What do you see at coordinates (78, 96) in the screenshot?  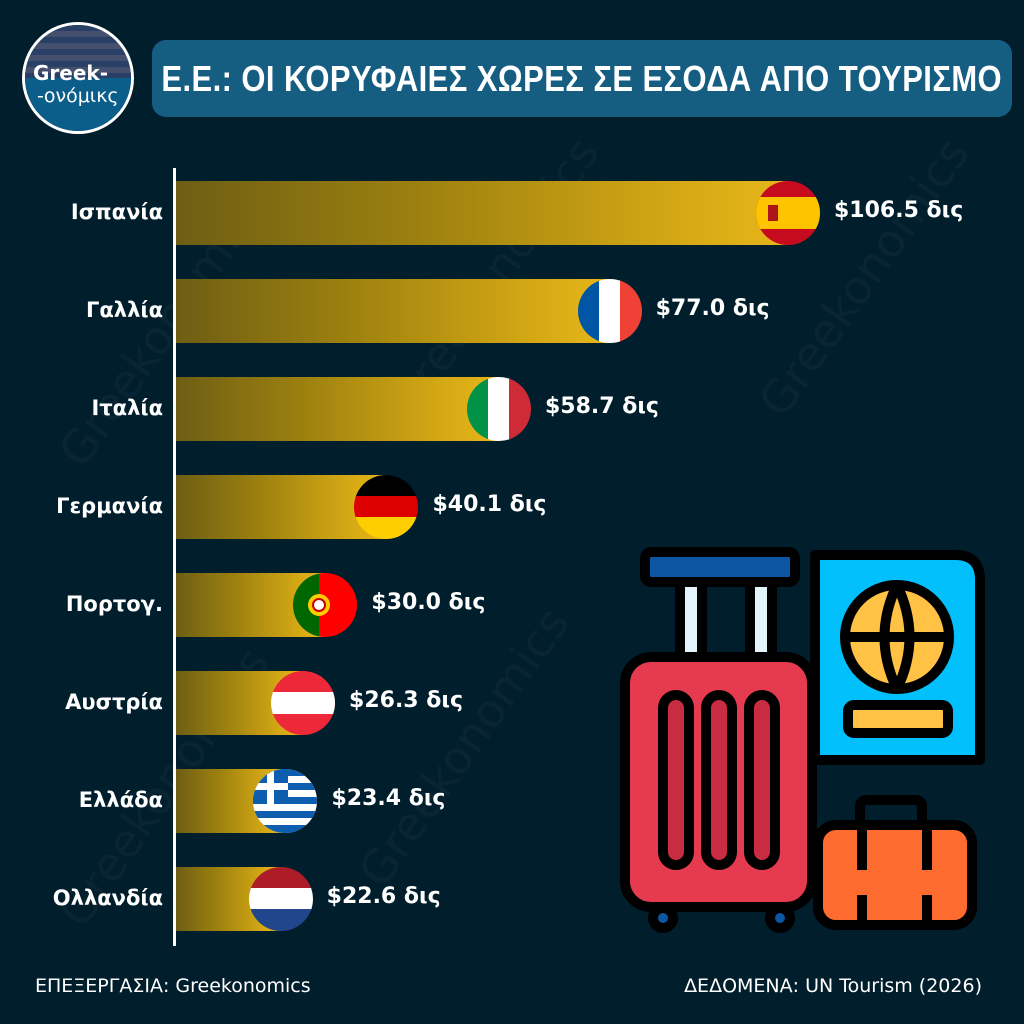 I see `logo-line2: -ονόμικς` at bounding box center [78, 96].